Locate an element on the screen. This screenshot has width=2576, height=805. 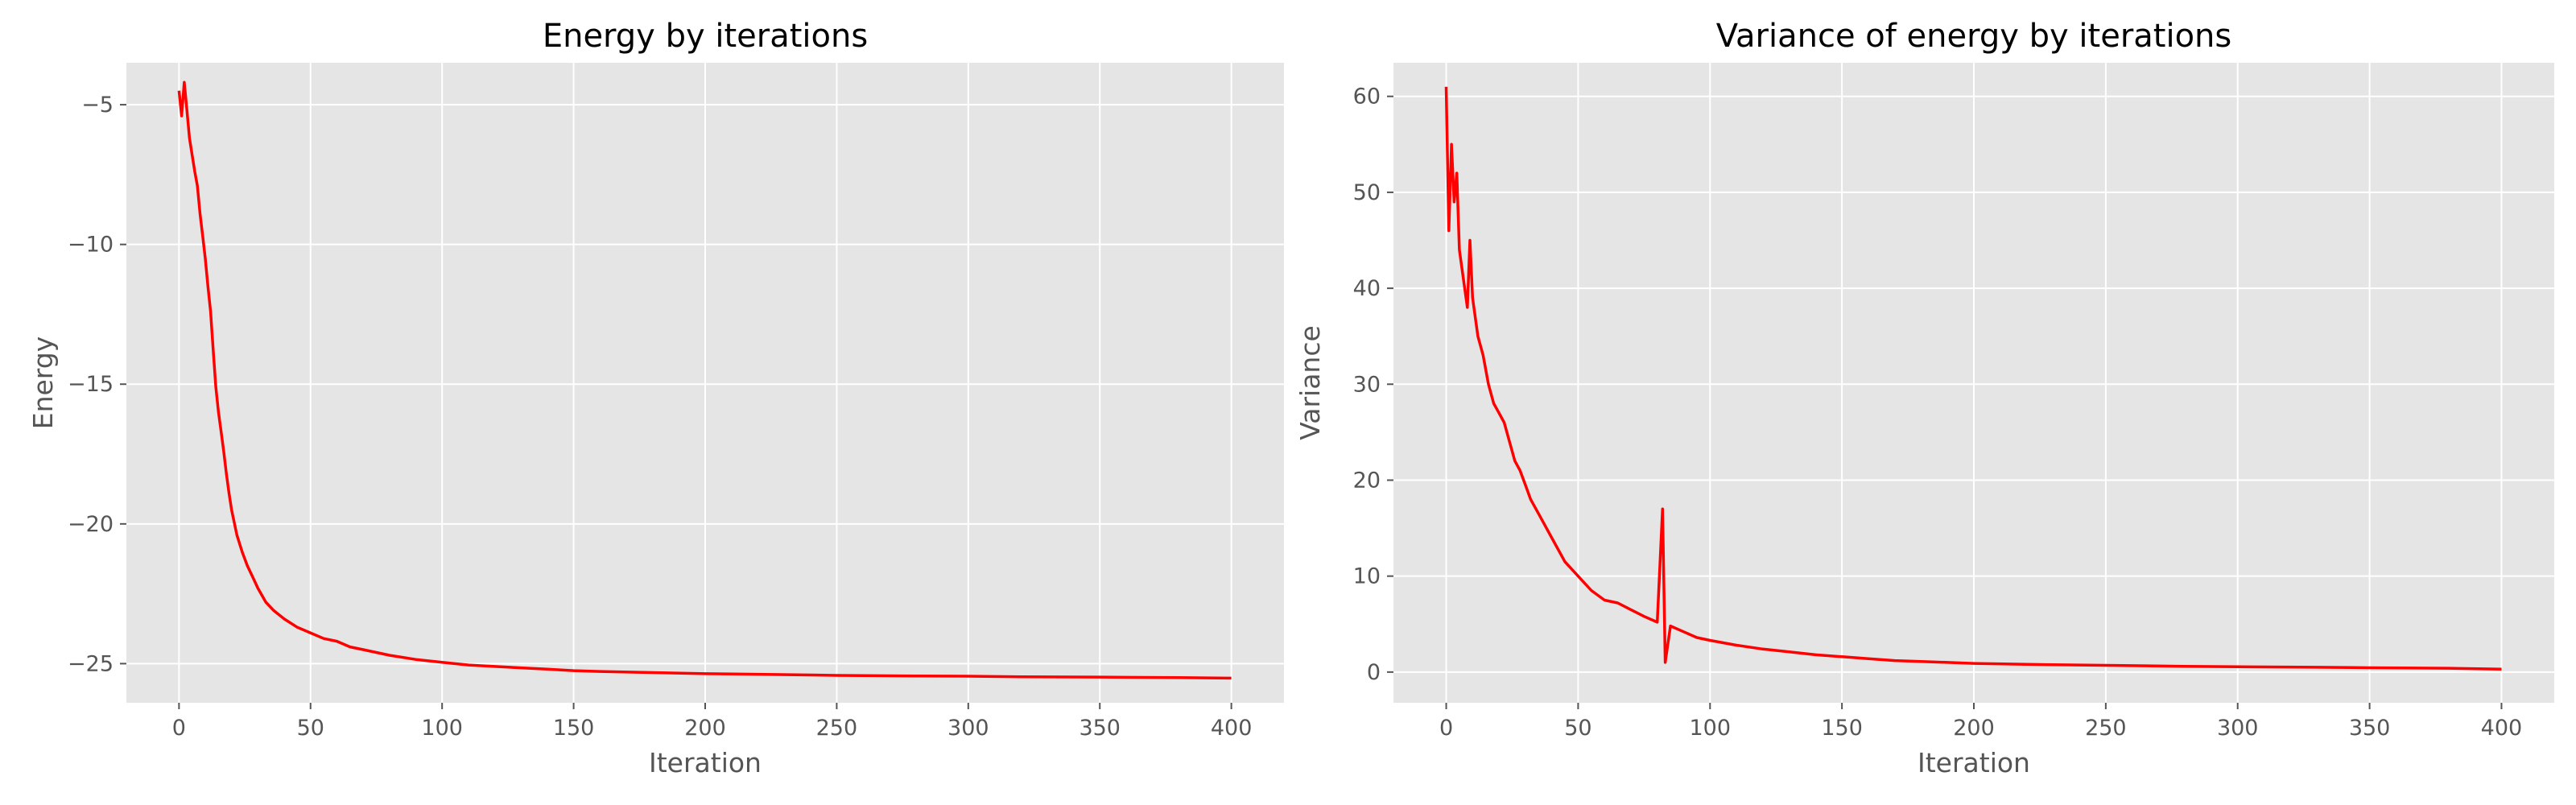
variance-x-tick-label: 150 is located at coordinates (1842, 728).